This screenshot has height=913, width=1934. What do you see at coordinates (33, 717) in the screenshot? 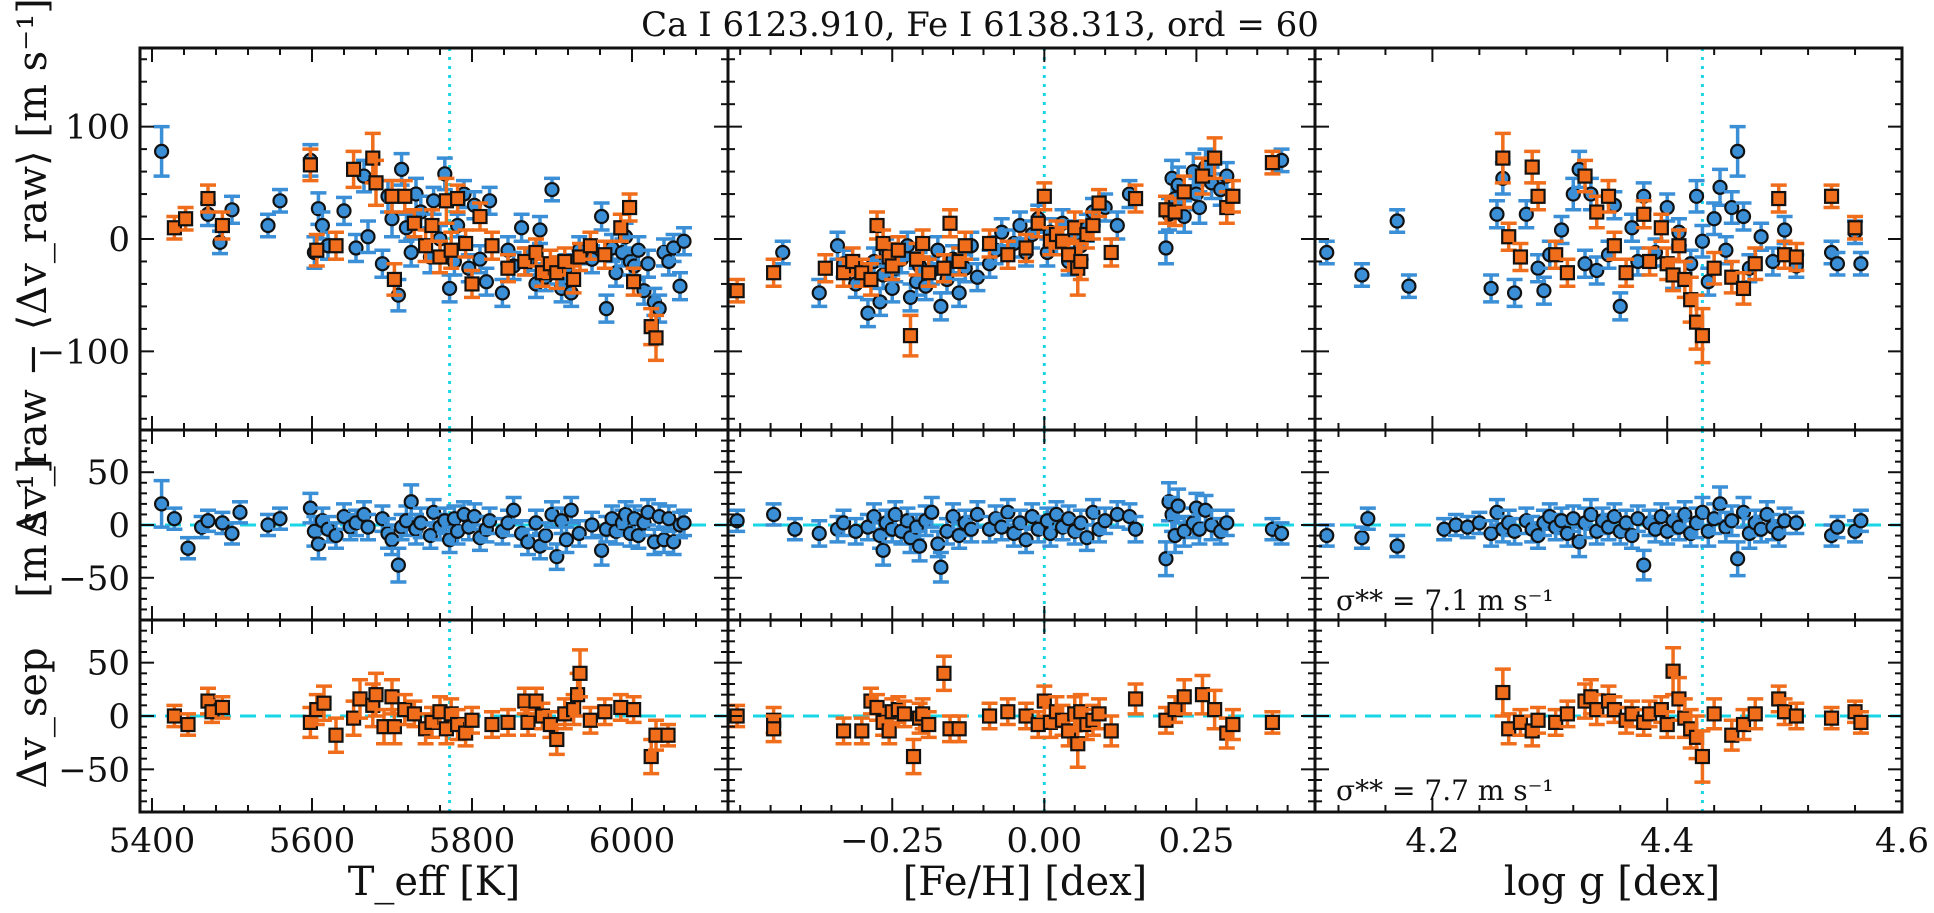
I see `y-axis-label-bottom: Δv_sep` at bounding box center [33, 717].